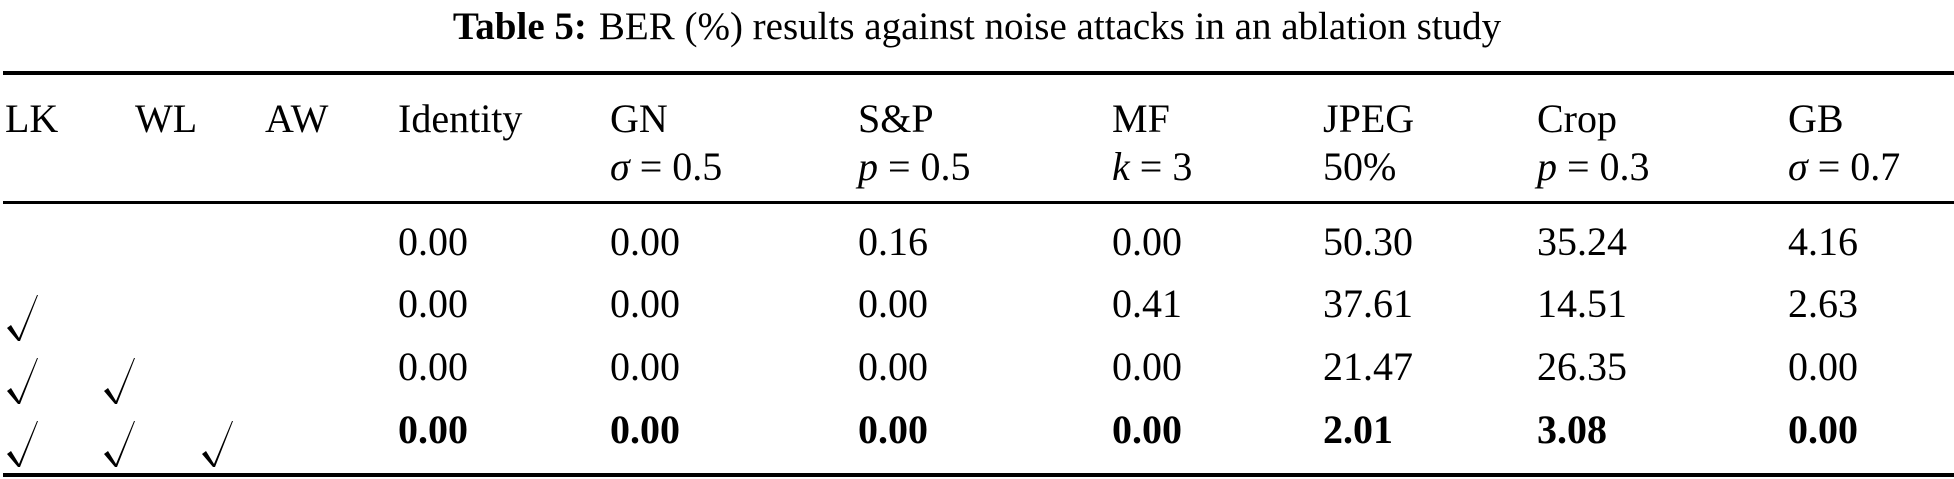 This screenshot has width=1954, height=479. I want to click on cell-crop: 35.24, so click(1582, 241).